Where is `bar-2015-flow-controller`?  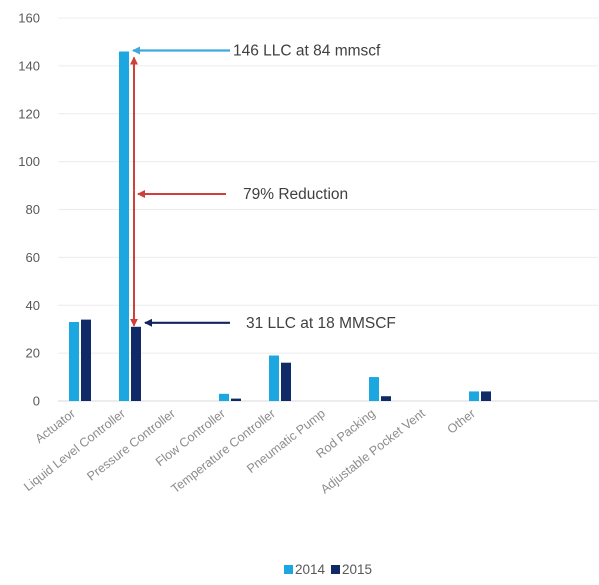 bar-2015-flow-controller is located at coordinates (236, 399).